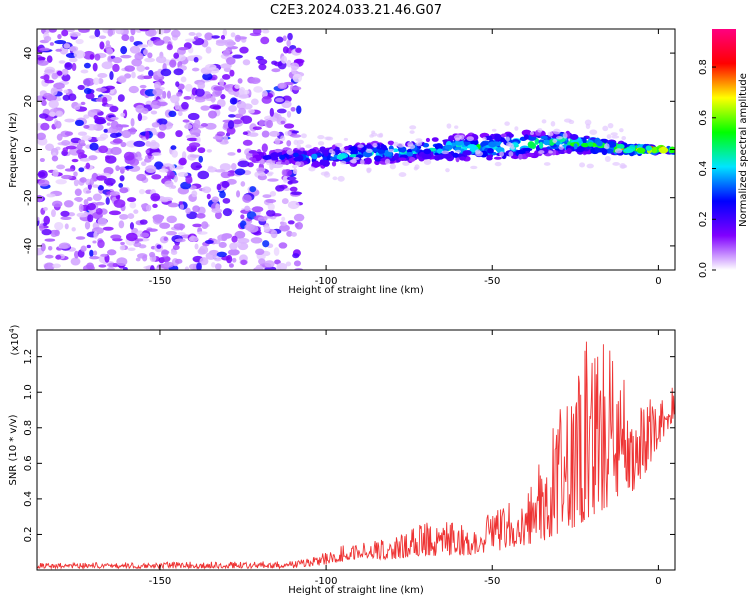  What do you see at coordinates (703, 219) in the screenshot?
I see `colorbar-tick-label: 0.2` at bounding box center [703, 219].